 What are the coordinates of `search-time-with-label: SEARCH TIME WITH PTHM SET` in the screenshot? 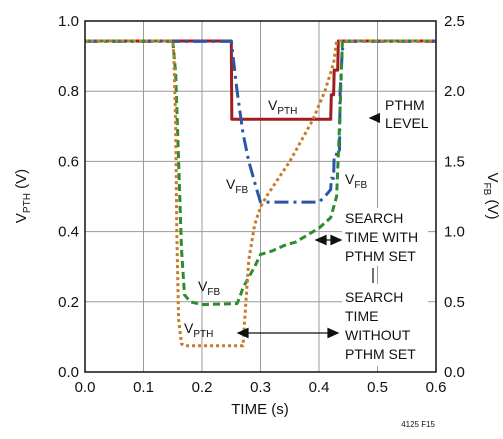 It's located at (383, 237).